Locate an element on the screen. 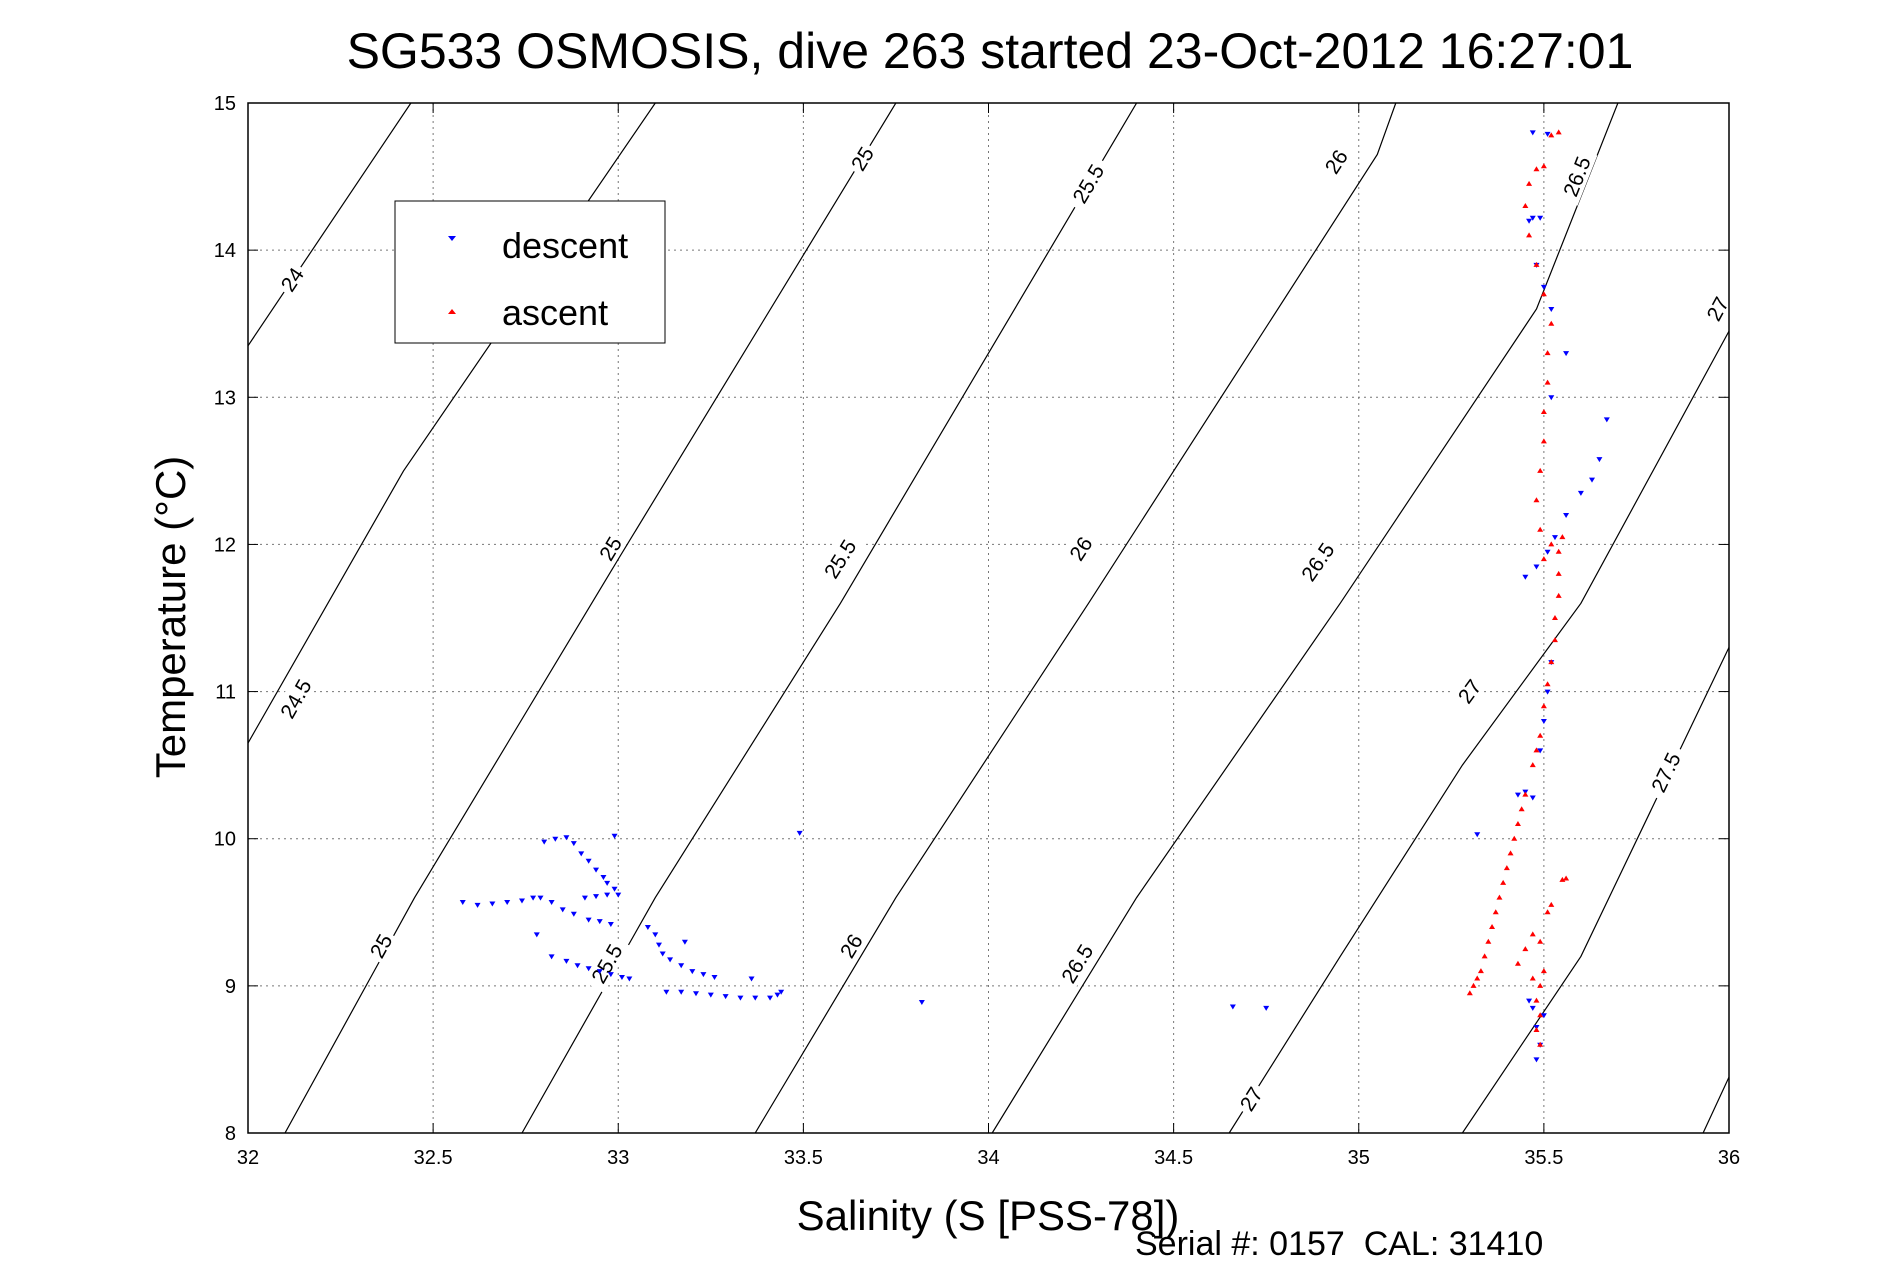  legend-ascent-label: ascent is located at coordinates (555, 312).